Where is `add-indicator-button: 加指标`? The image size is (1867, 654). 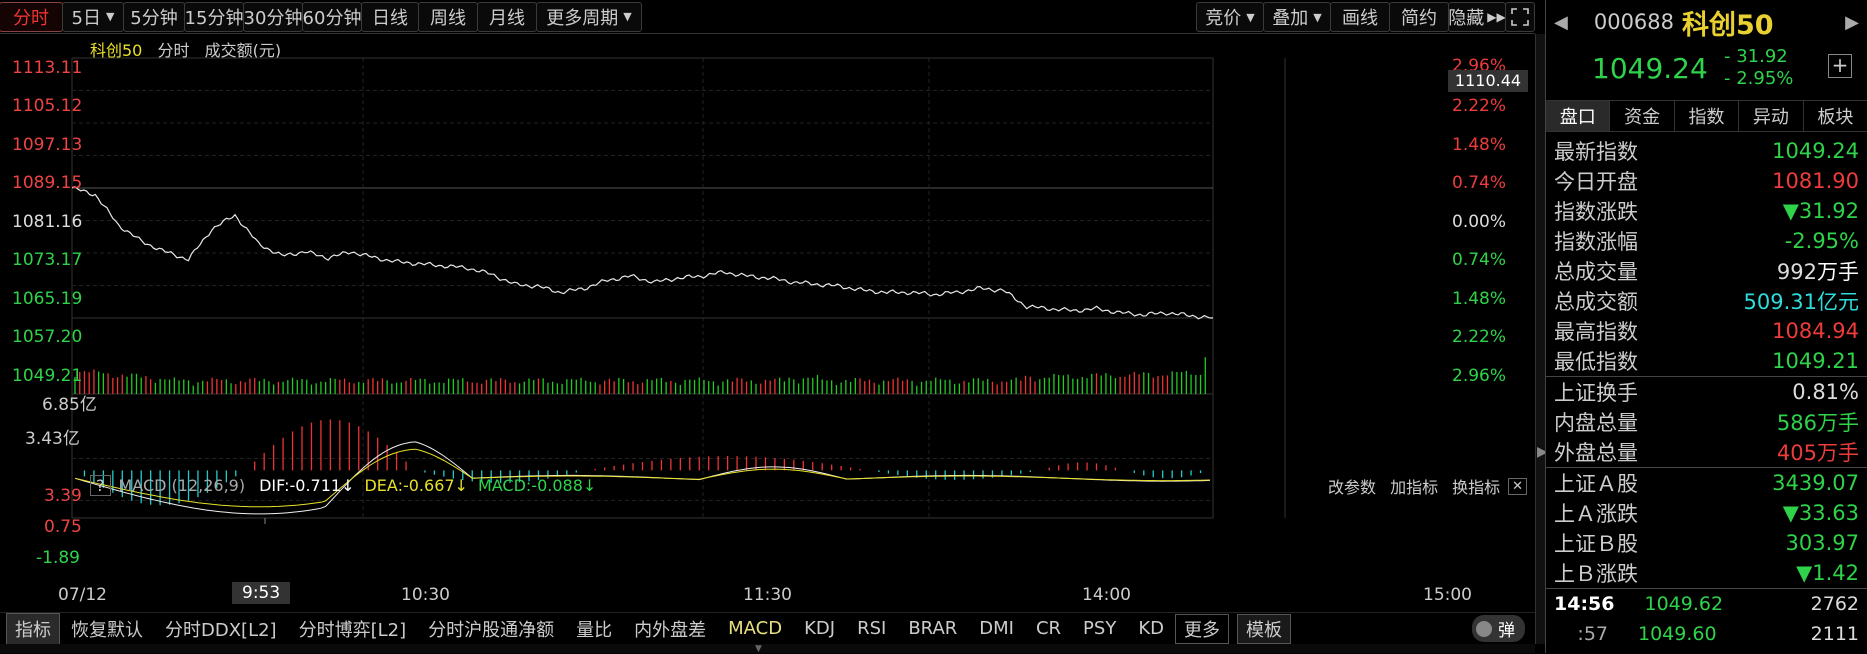
add-indicator-button: 加指标 is located at coordinates (1414, 487).